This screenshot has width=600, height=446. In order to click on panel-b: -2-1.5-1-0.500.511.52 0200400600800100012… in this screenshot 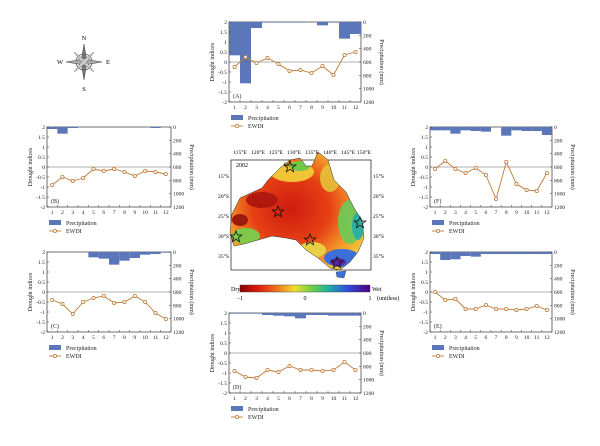, I will do `click(111, 180)`.